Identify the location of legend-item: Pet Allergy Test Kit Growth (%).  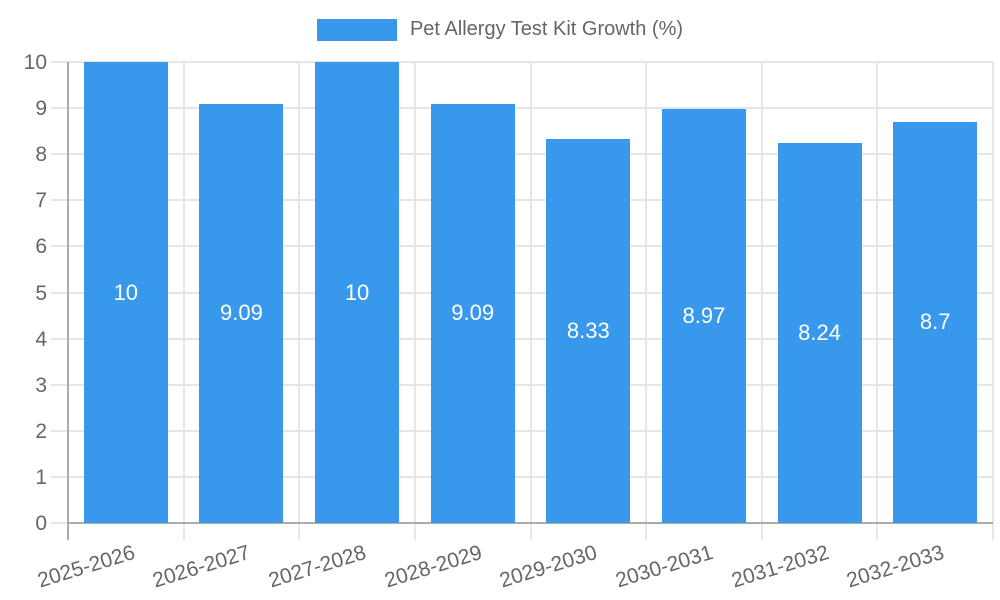
(500, 29).